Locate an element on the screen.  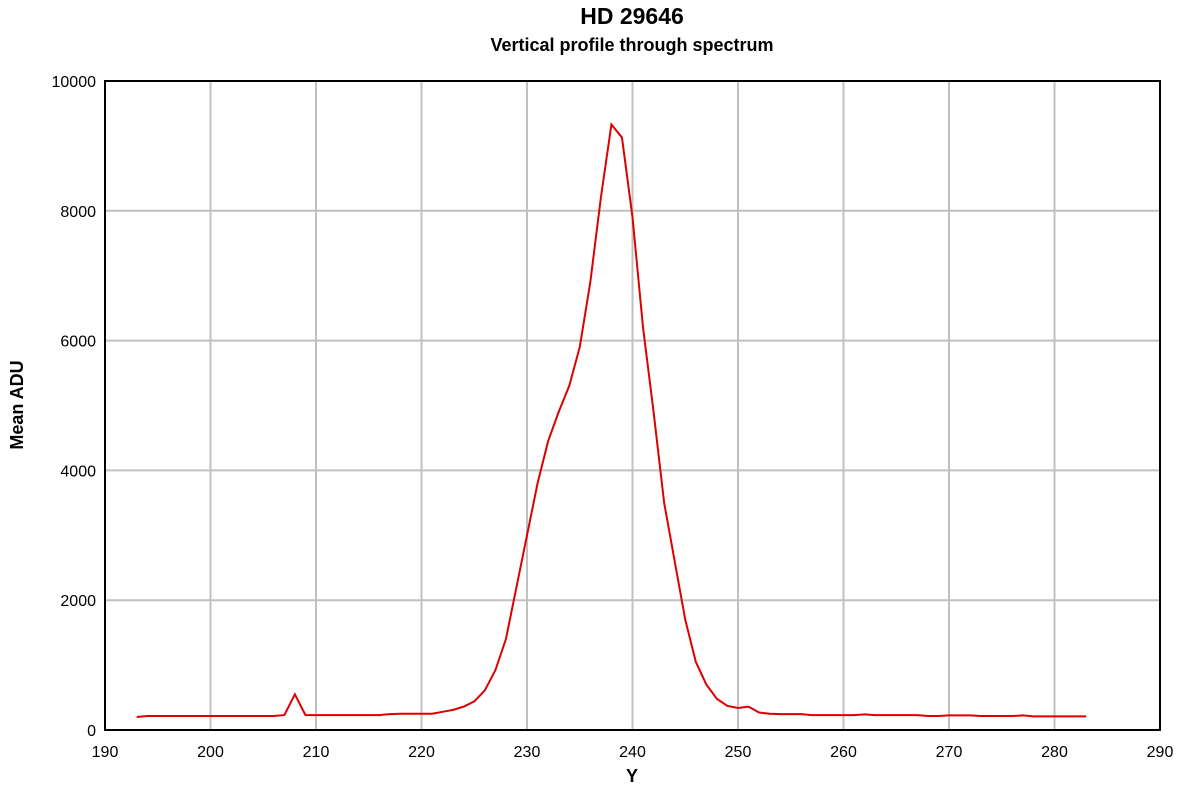
chart-title: HD 29646 is located at coordinates (632, 16).